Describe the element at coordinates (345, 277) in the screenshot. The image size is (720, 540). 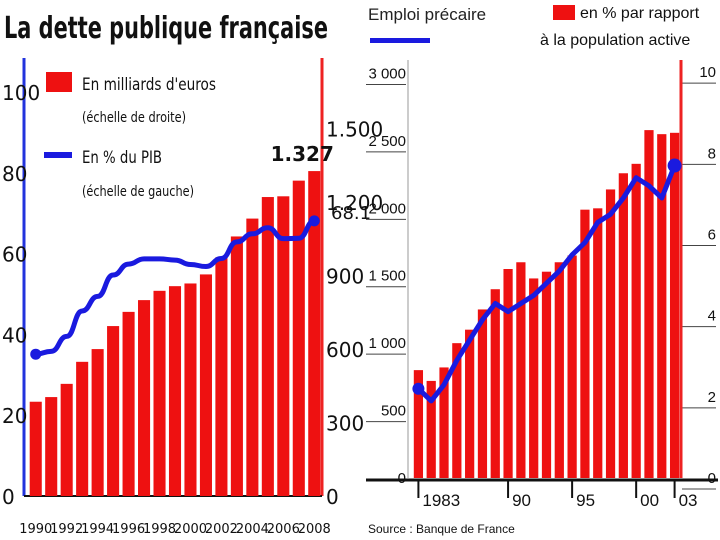
I see `right-y-tick-900: 900` at that location.